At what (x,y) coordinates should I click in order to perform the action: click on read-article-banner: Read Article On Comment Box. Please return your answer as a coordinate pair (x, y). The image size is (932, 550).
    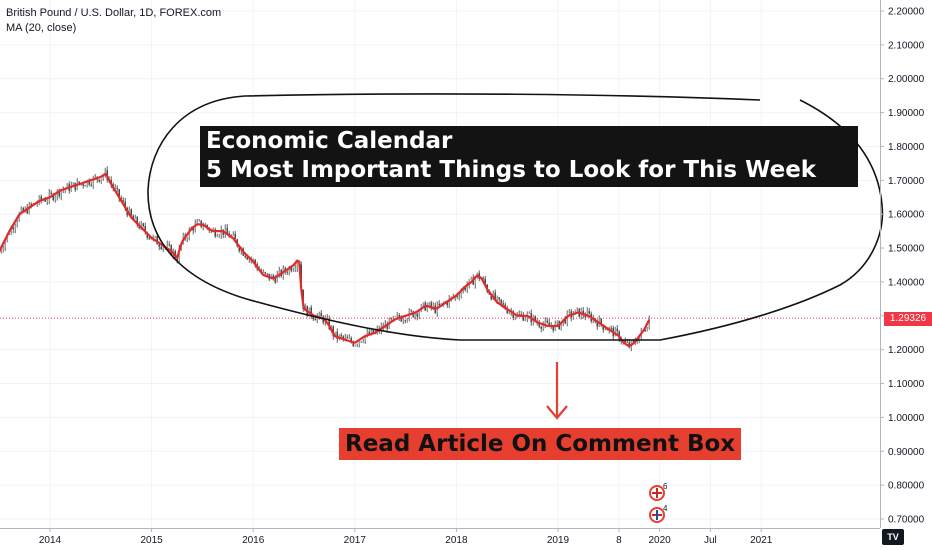
    Looking at the image, I should click on (540, 444).